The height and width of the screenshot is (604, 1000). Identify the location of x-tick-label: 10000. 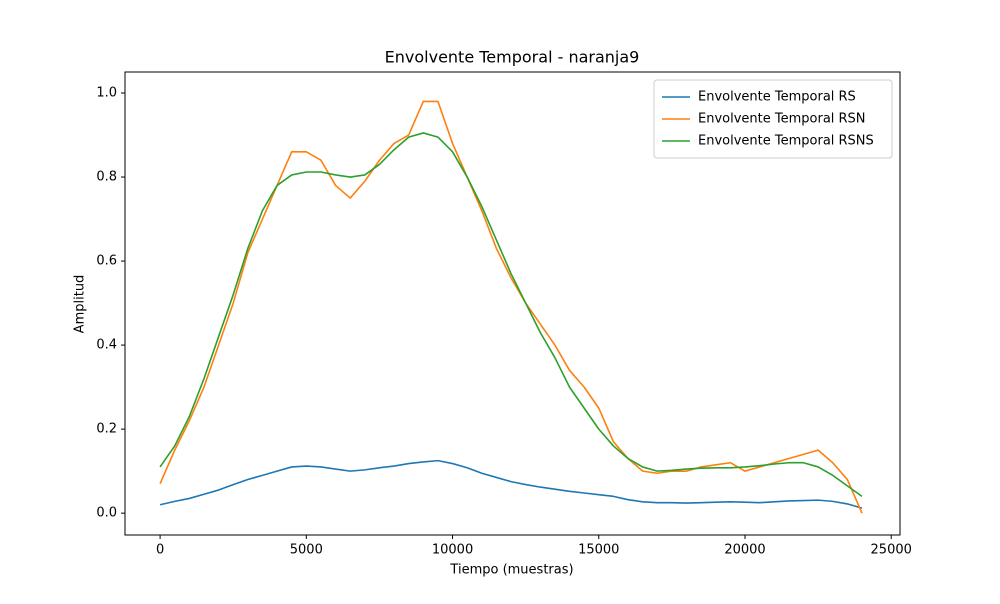
(452, 550).